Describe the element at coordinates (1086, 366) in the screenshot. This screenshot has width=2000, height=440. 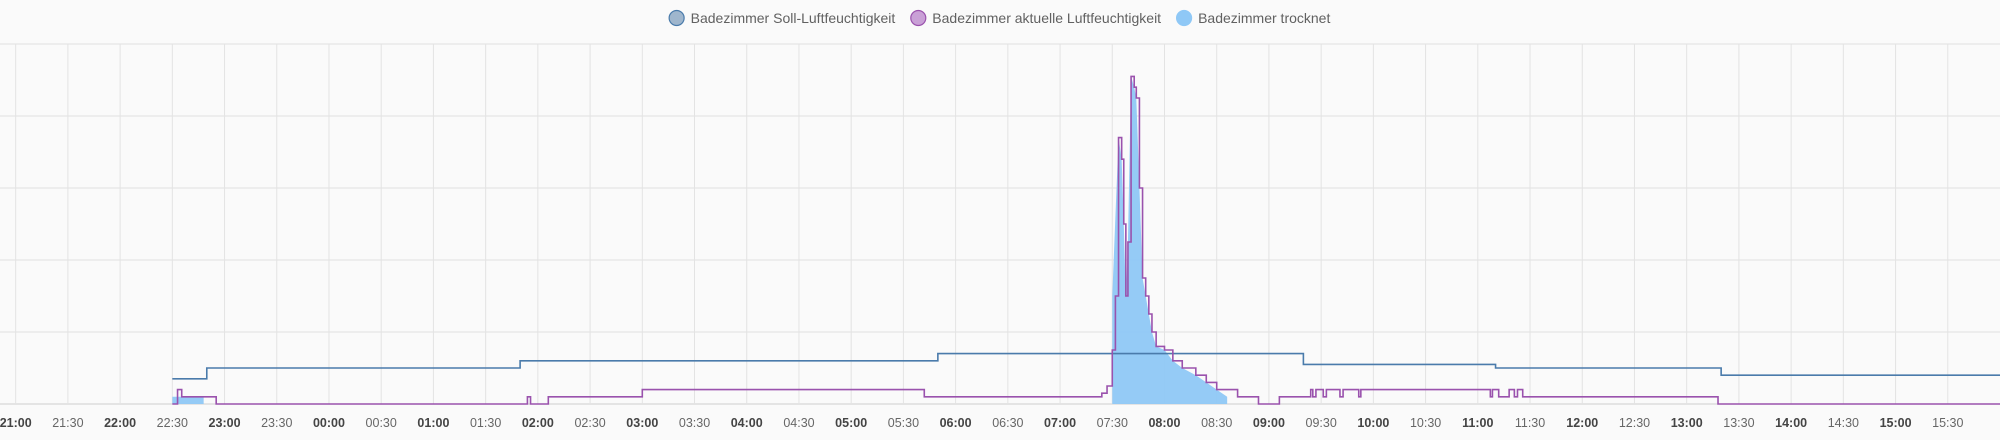
I see `series-soll-line` at that location.